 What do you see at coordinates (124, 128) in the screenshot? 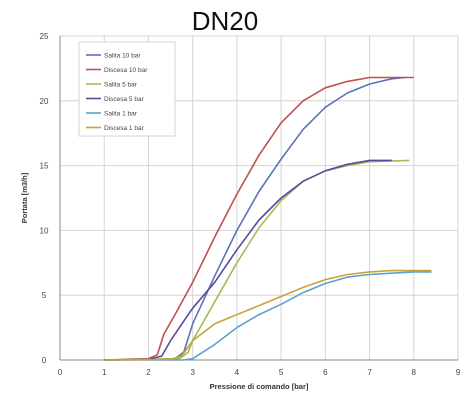
I see `legend-label: Discesa 1 bar` at bounding box center [124, 128].